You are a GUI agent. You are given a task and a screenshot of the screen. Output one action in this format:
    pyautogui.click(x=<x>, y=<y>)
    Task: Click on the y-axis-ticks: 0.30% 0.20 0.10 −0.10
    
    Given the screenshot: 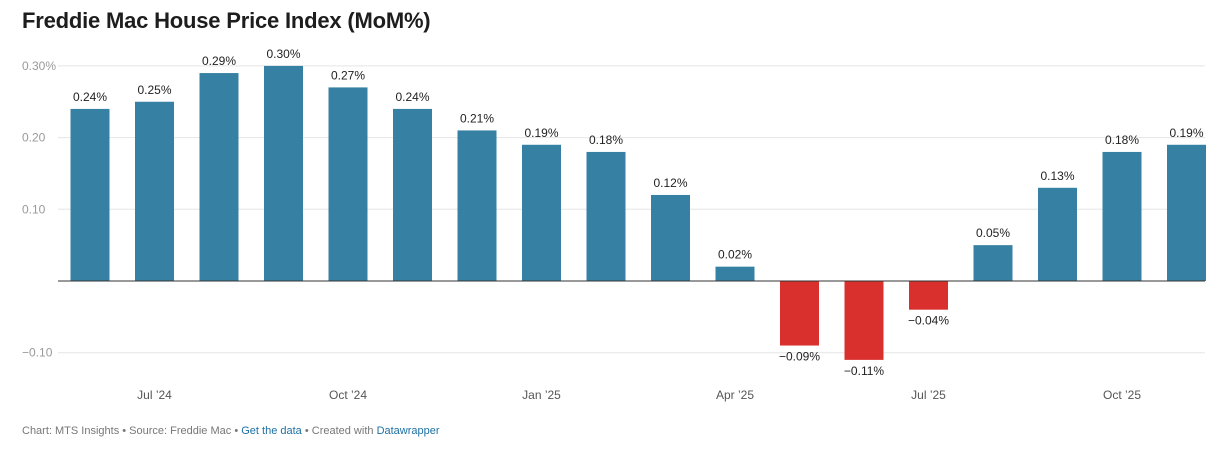 What is the action you would take?
    pyautogui.click(x=39, y=209)
    